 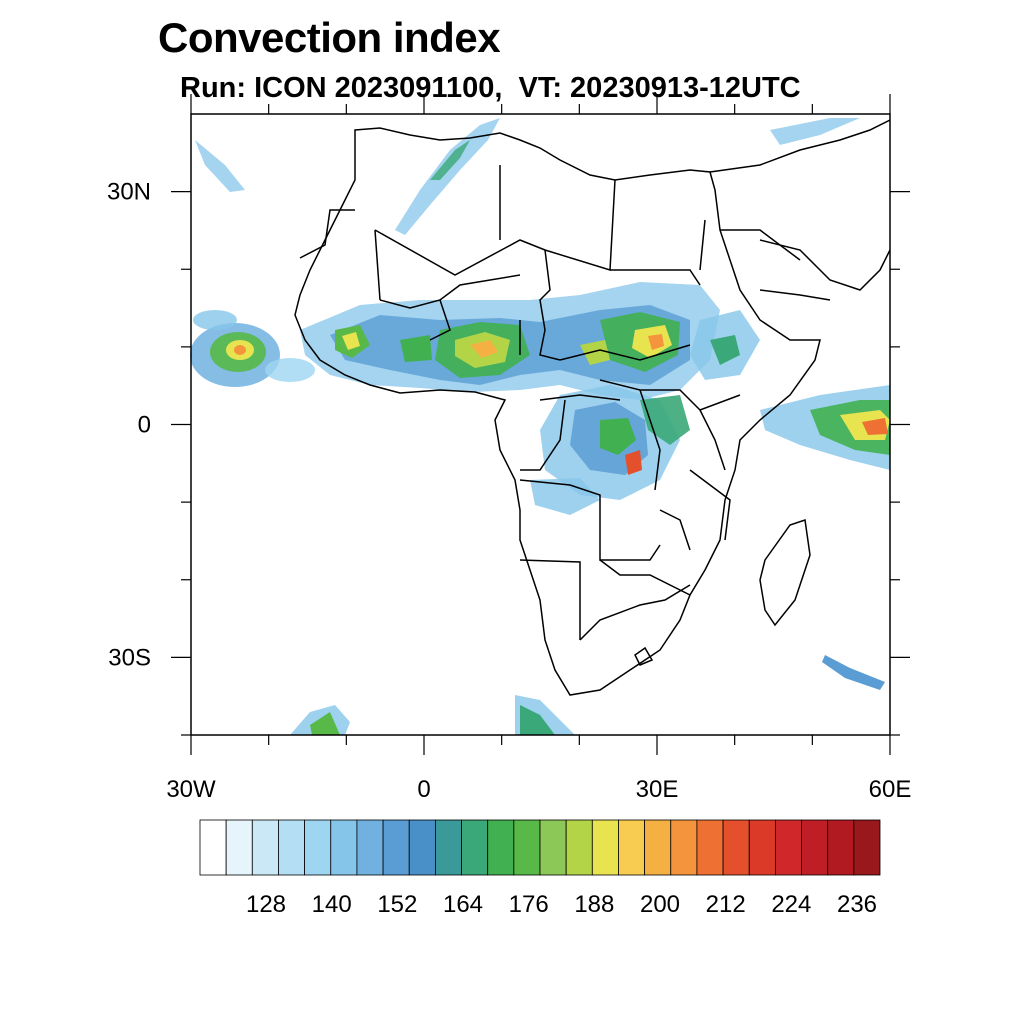 What do you see at coordinates (791, 904) in the screenshot?
I see `colorbar-label: 224` at bounding box center [791, 904].